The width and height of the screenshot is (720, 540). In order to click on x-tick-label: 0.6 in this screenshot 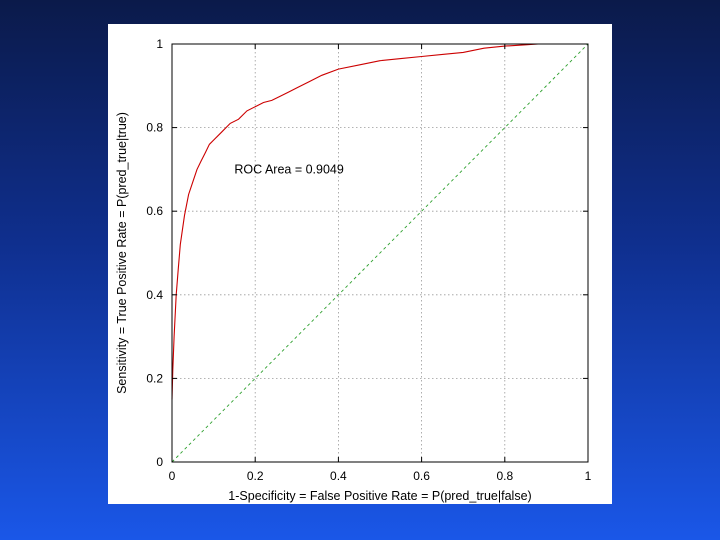, I will do `click(421, 476)`.